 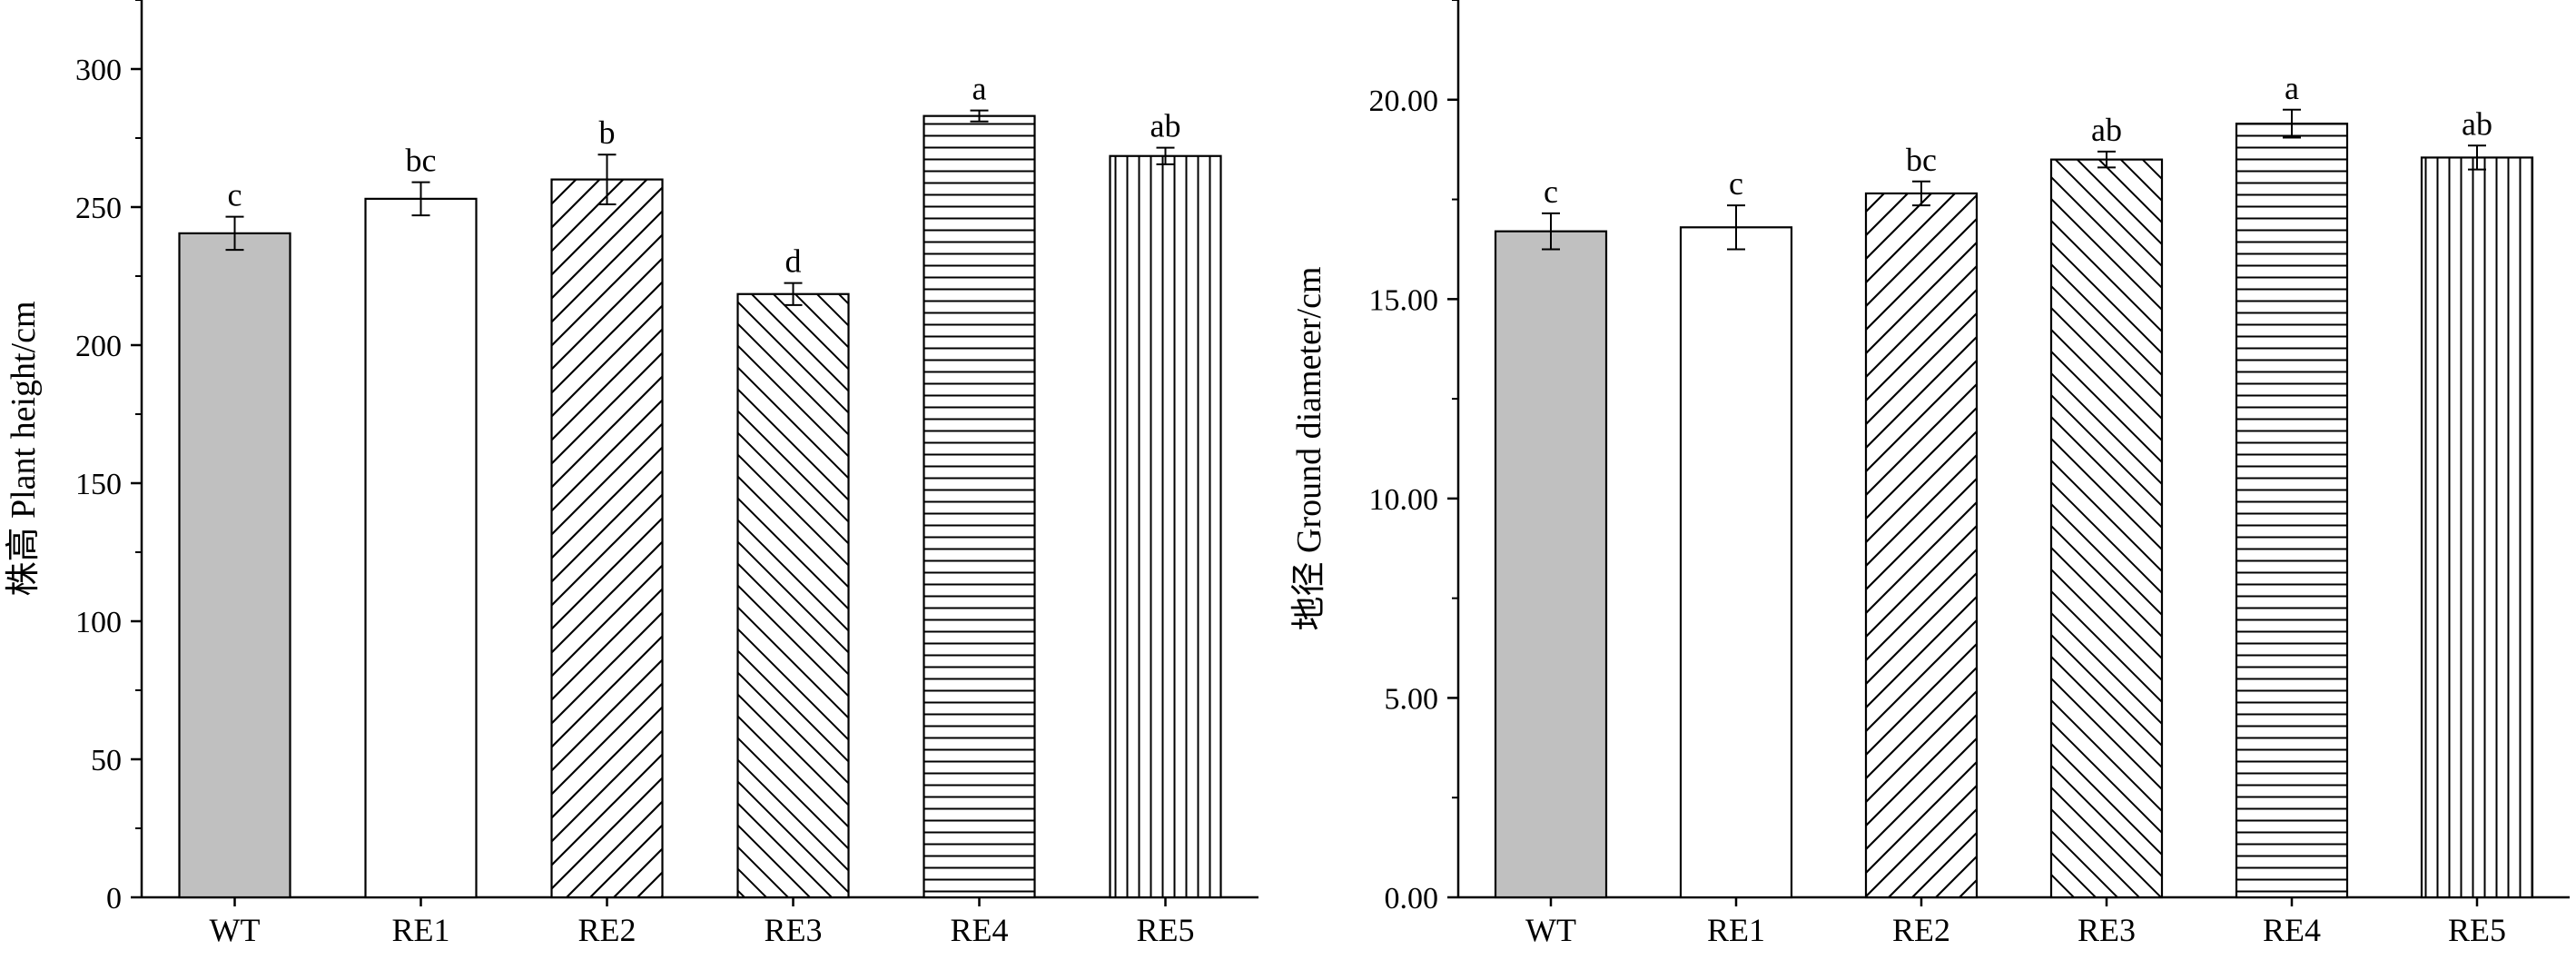 I want to click on y-tick-label: 0.00, so click(x=1412, y=899).